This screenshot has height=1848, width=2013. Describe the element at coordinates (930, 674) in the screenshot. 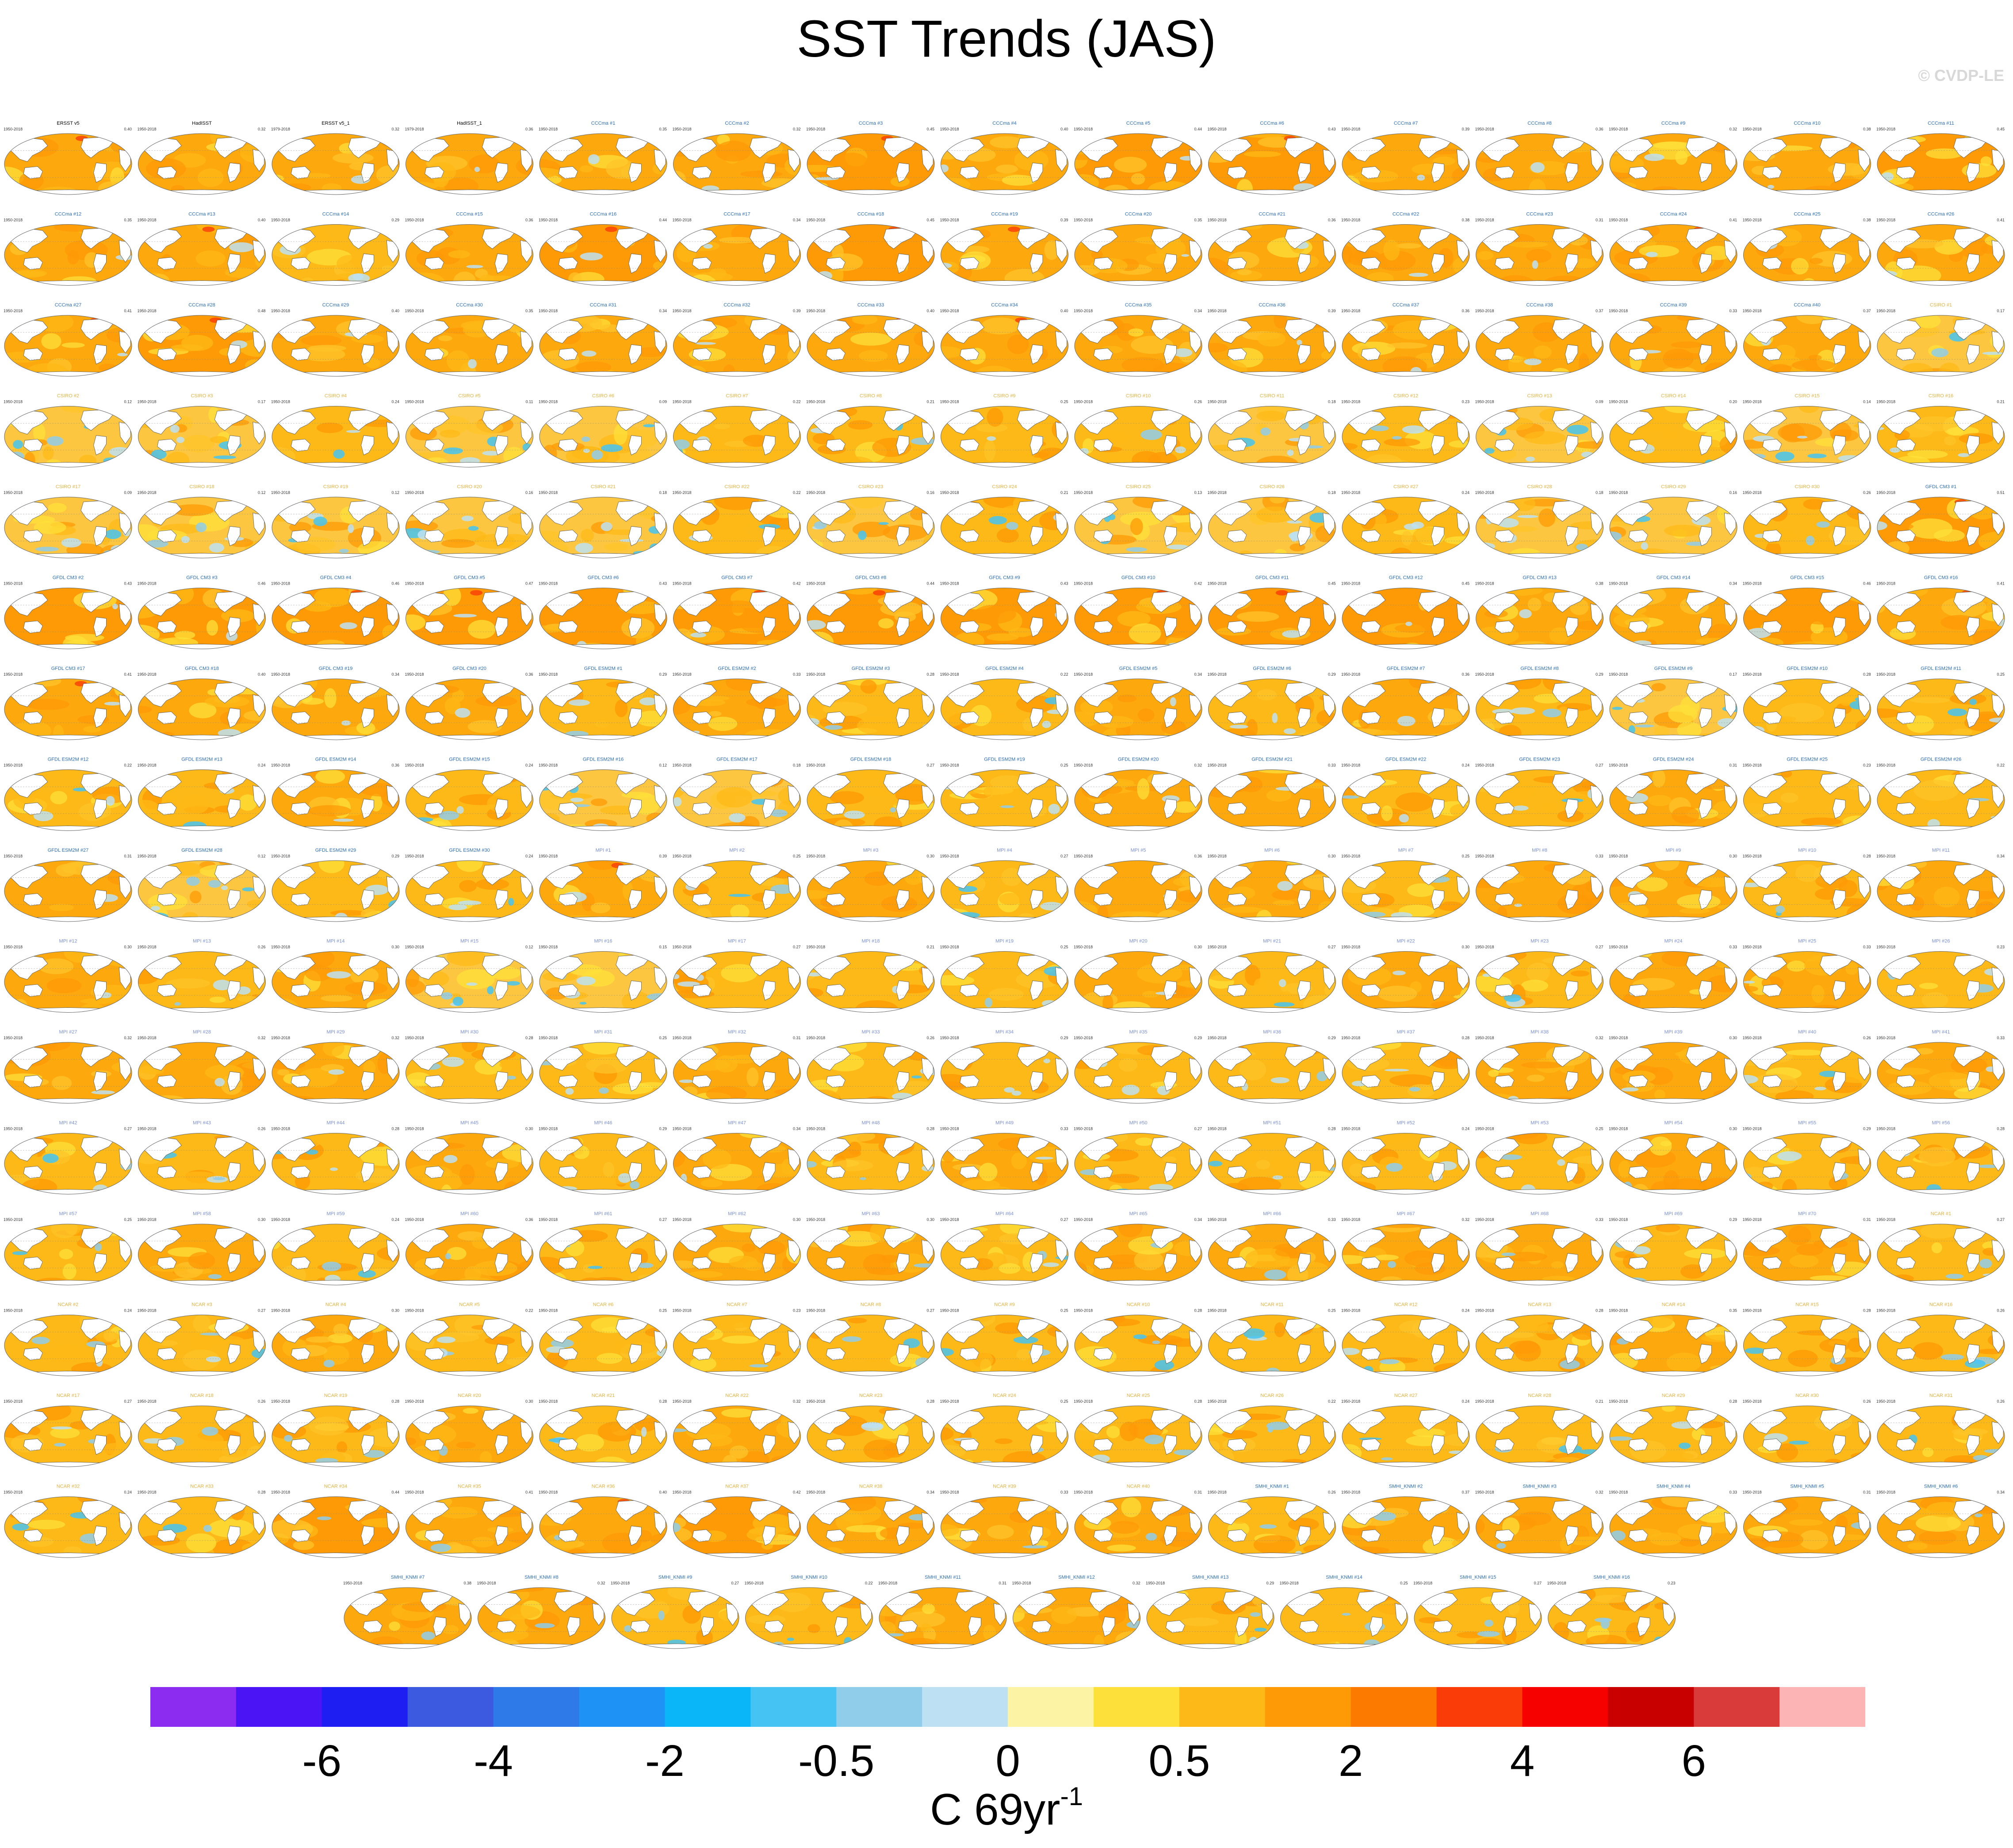

I see `panel-value: 0.28` at that location.